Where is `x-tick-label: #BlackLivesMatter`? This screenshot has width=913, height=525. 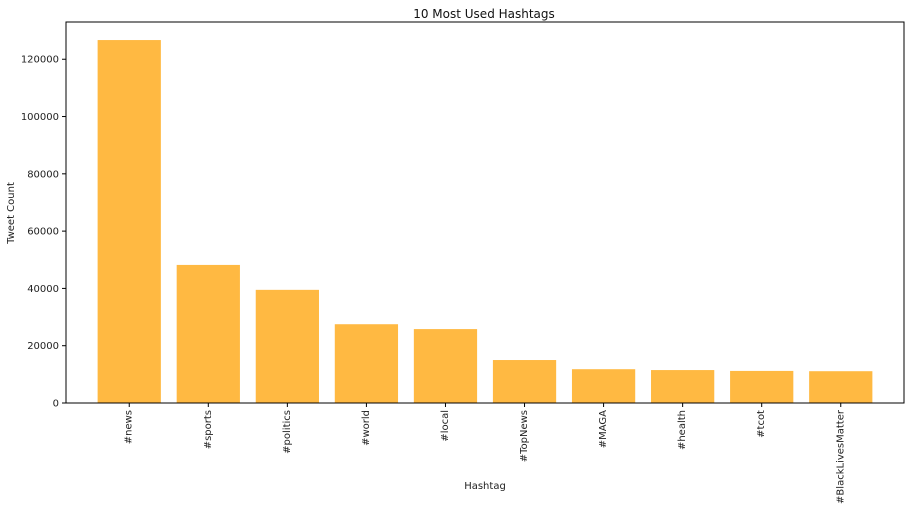 x-tick-label: #BlackLivesMatter is located at coordinates (840, 456).